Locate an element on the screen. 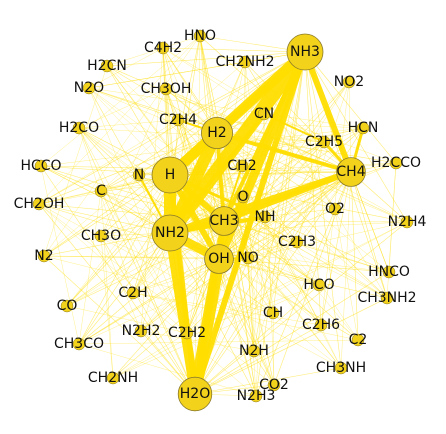  node-ch is located at coordinates (273, 313).